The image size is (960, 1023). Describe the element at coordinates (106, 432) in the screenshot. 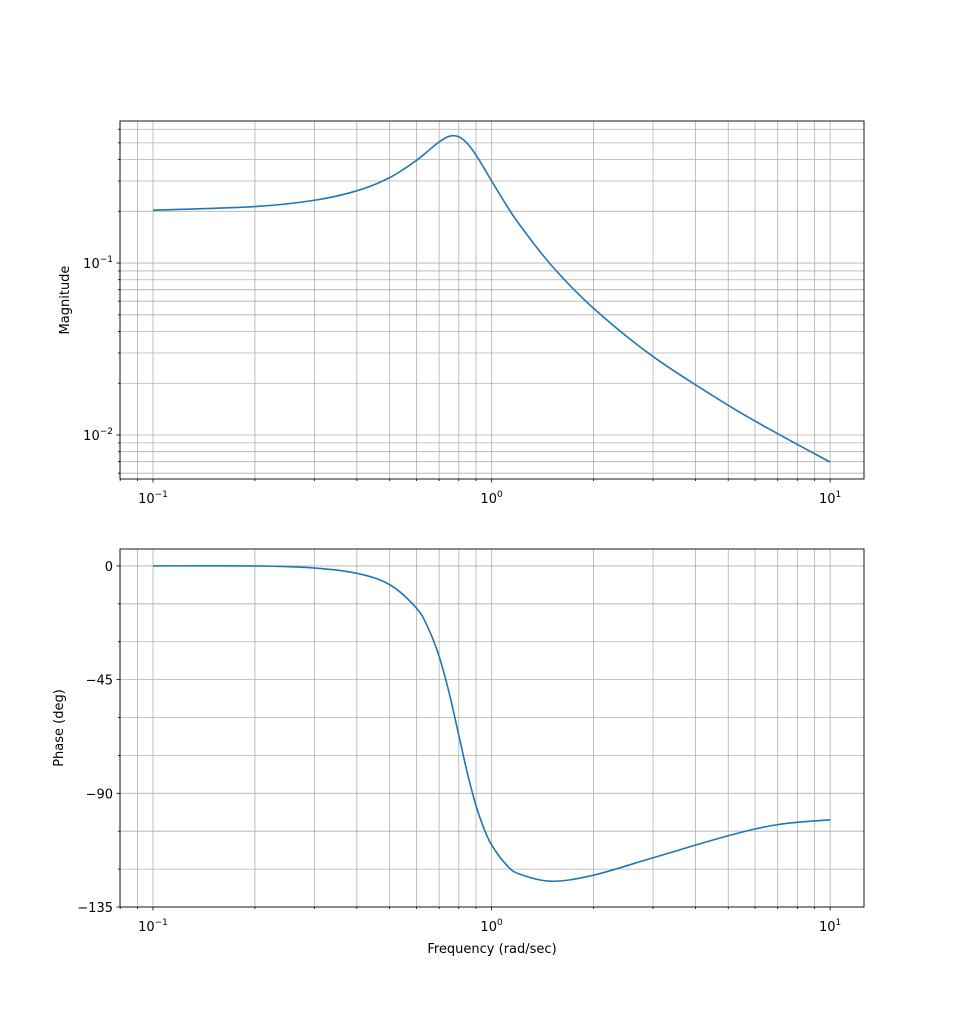

I see `tick-exponent: −2` at that location.